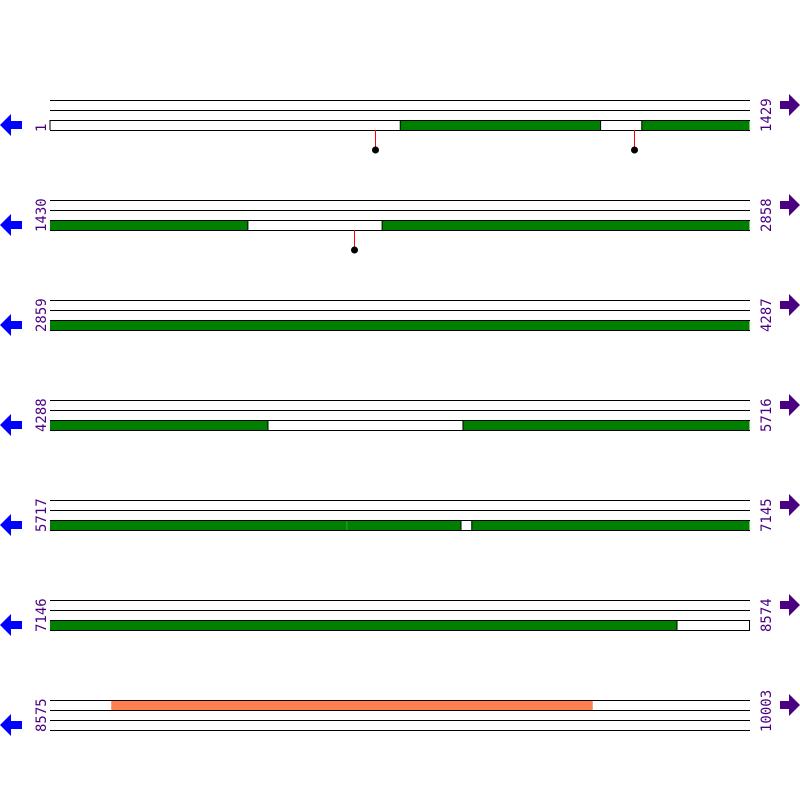 This screenshot has height=800, width=800. Describe the element at coordinates (400, 515) in the screenshot. I see `sequence-row: 5717 7145` at that location.